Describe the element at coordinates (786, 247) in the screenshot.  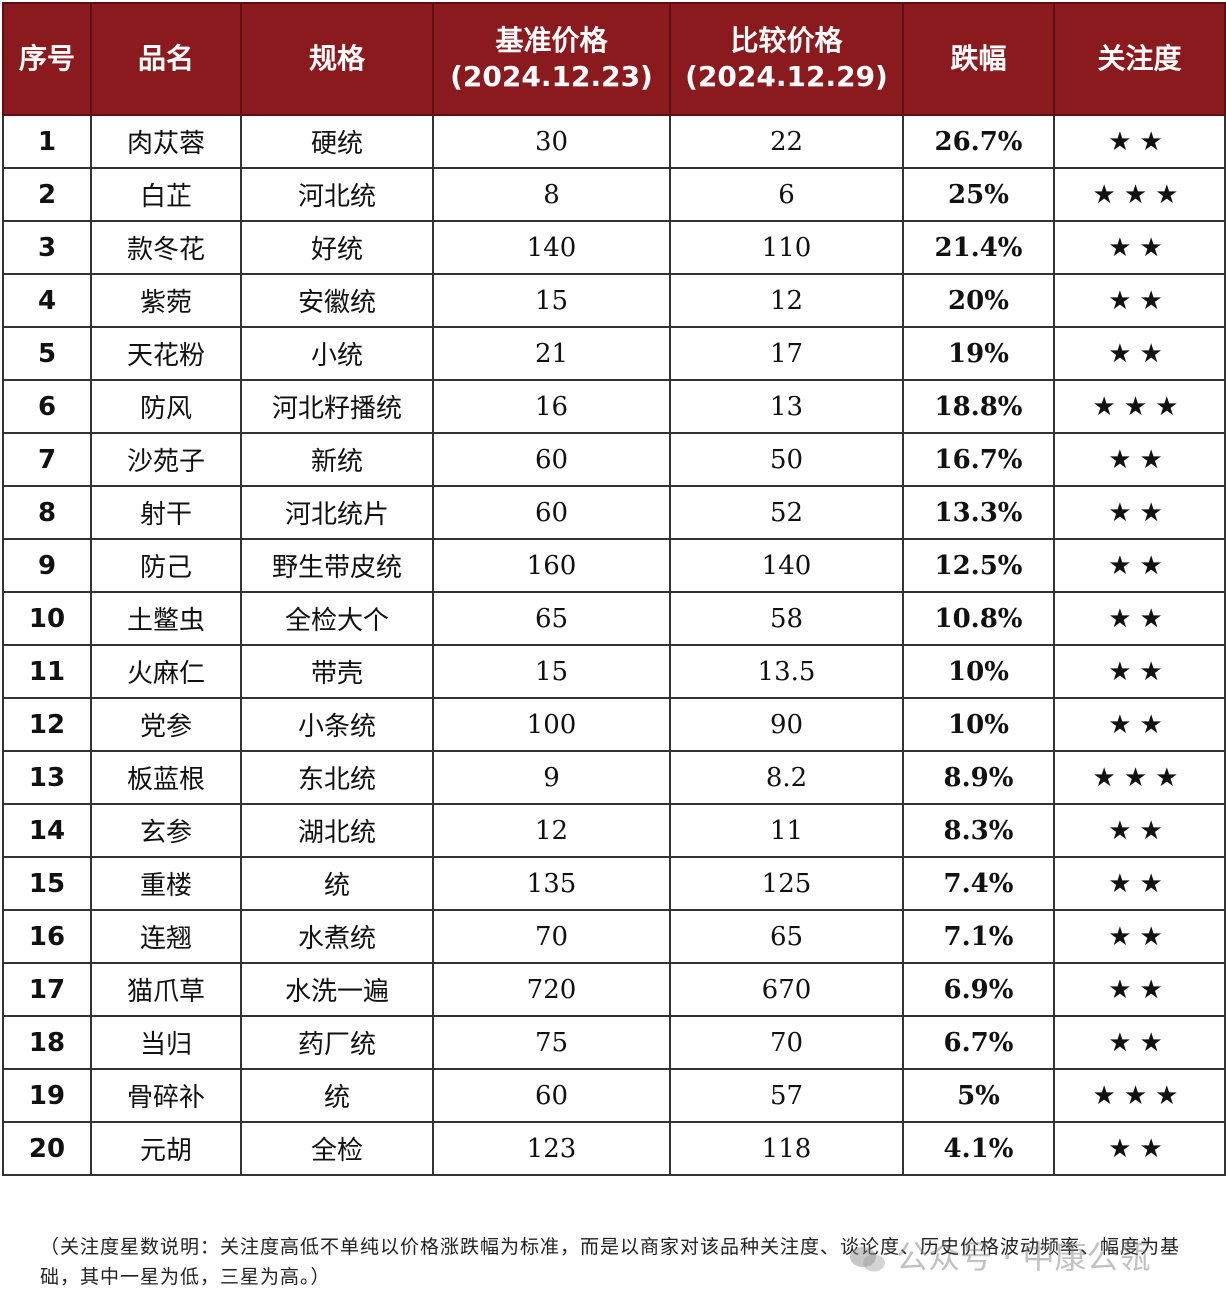
I see `cell-compare: 110` at that location.